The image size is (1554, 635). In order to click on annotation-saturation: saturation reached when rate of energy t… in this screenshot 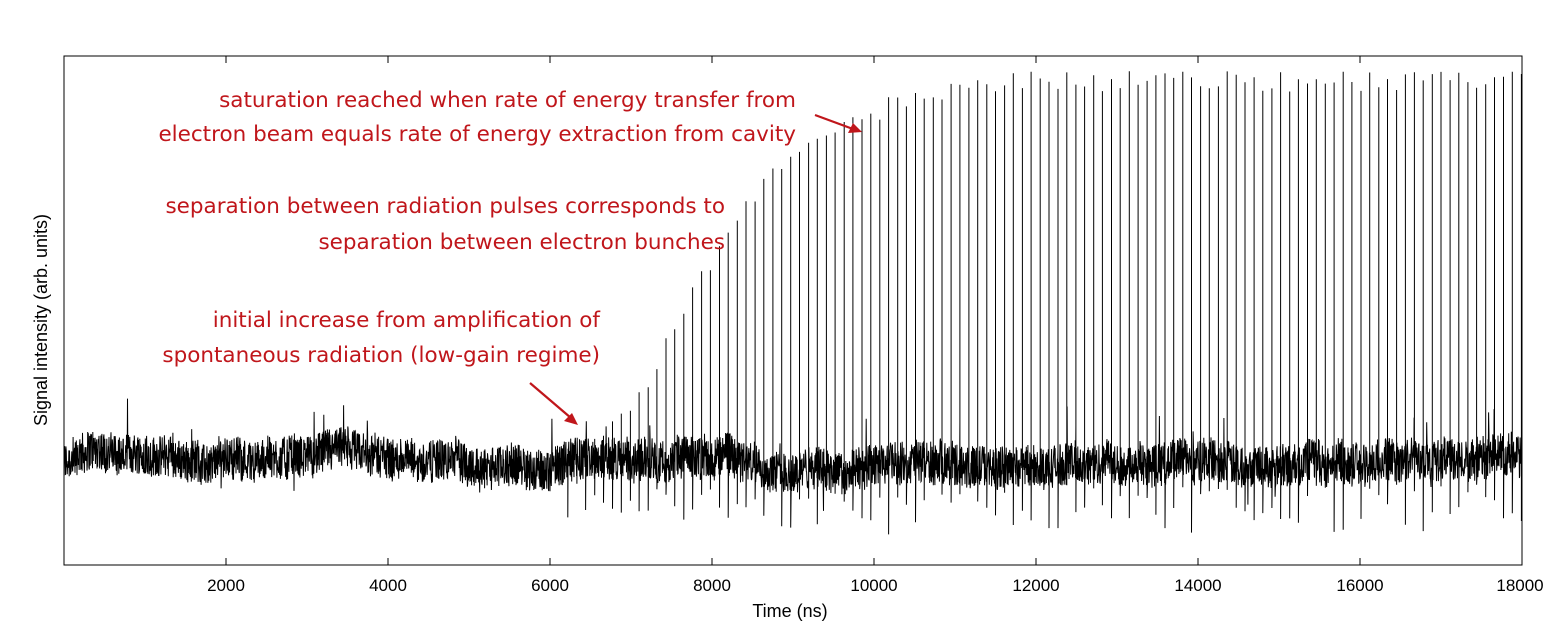, I will do `click(510, 117)`.